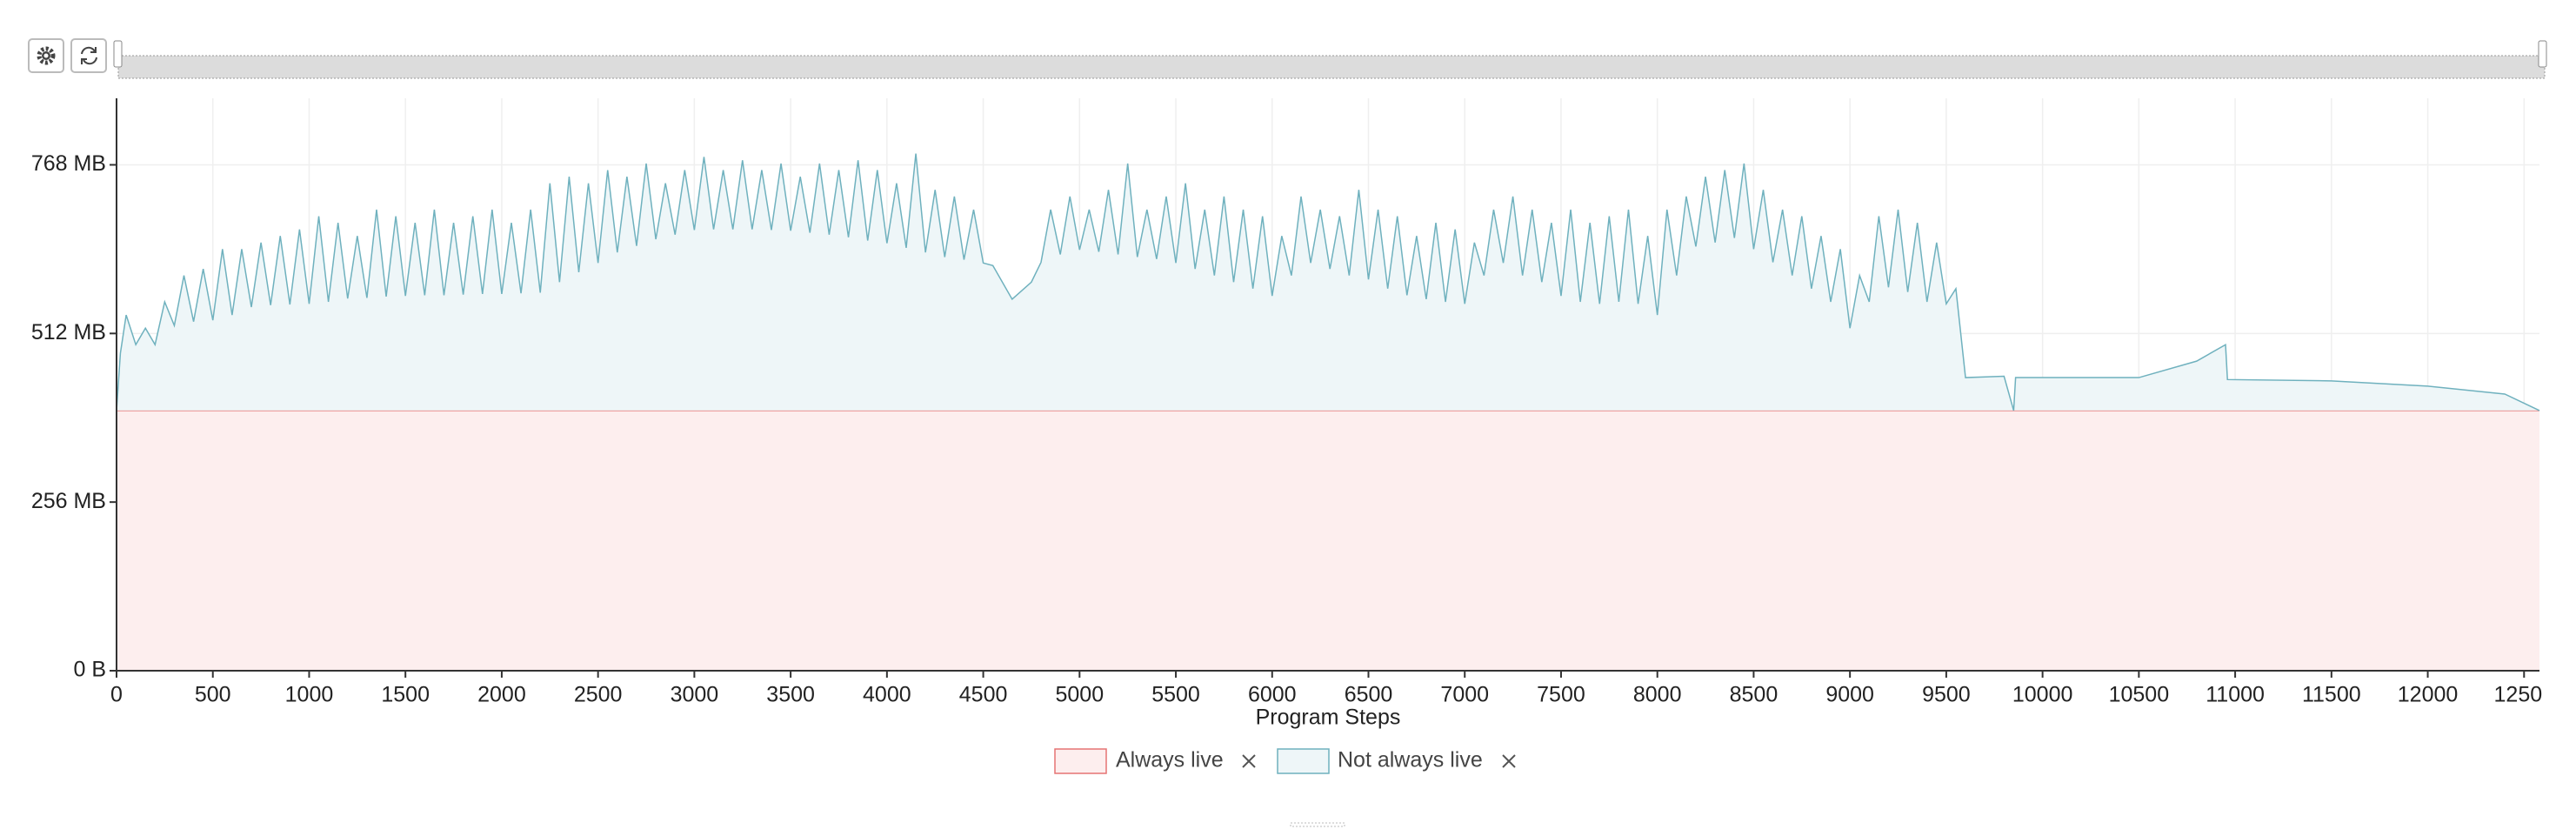 The width and height of the screenshot is (2576, 836). Describe the element at coordinates (2139, 695) in the screenshot. I see `x-tick-label: 10500` at that location.